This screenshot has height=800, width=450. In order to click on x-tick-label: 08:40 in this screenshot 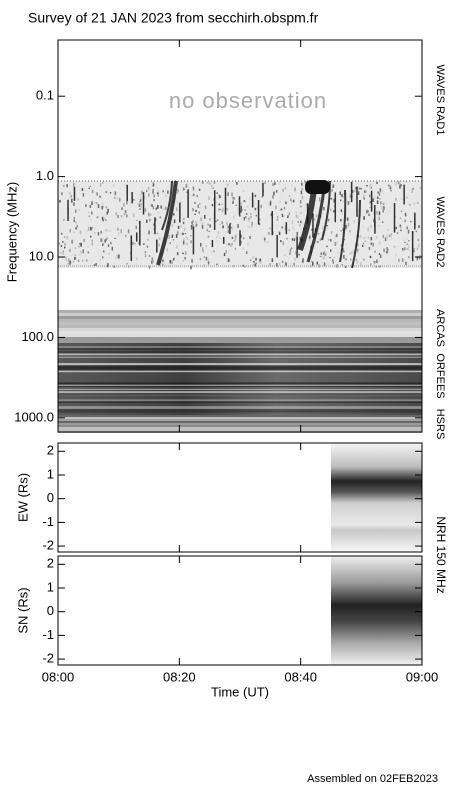, I will do `click(300, 676)`.